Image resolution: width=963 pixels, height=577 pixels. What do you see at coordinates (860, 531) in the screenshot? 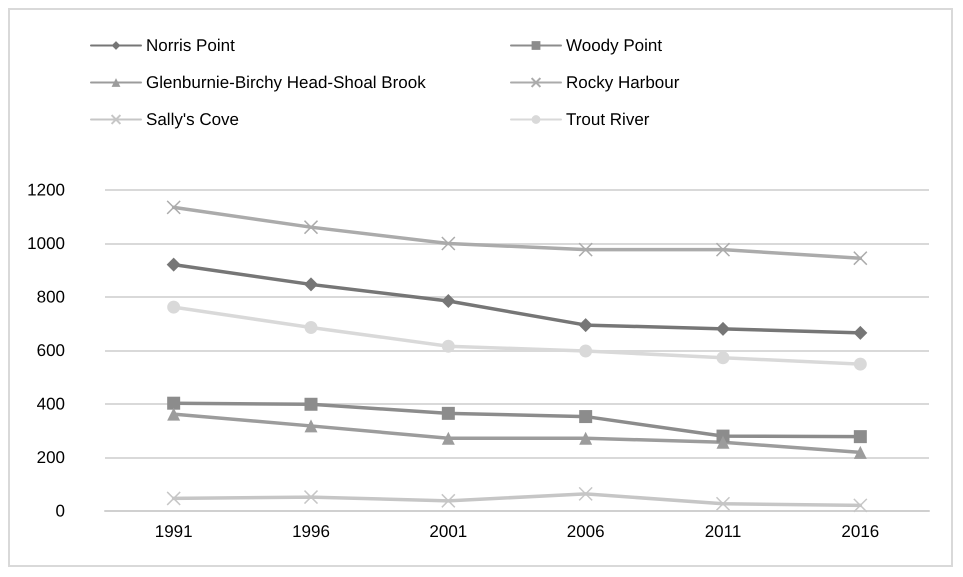
I see `x-tick-label: 2016` at bounding box center [860, 531].